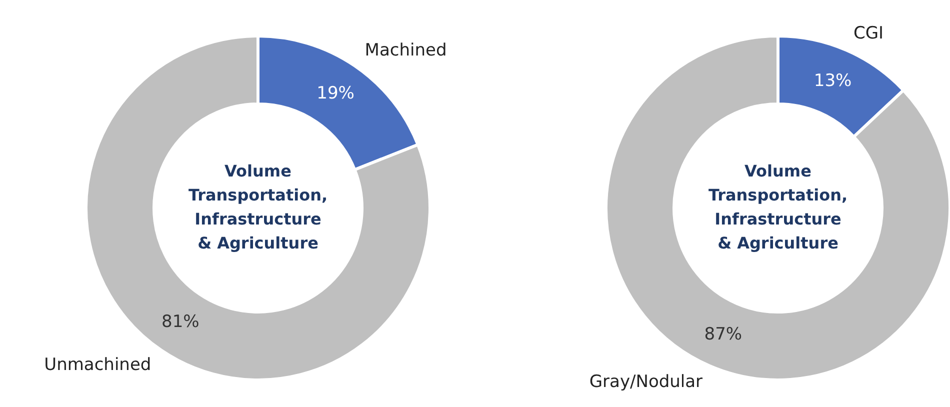  I want to click on slice-label: Machined, so click(405, 50).